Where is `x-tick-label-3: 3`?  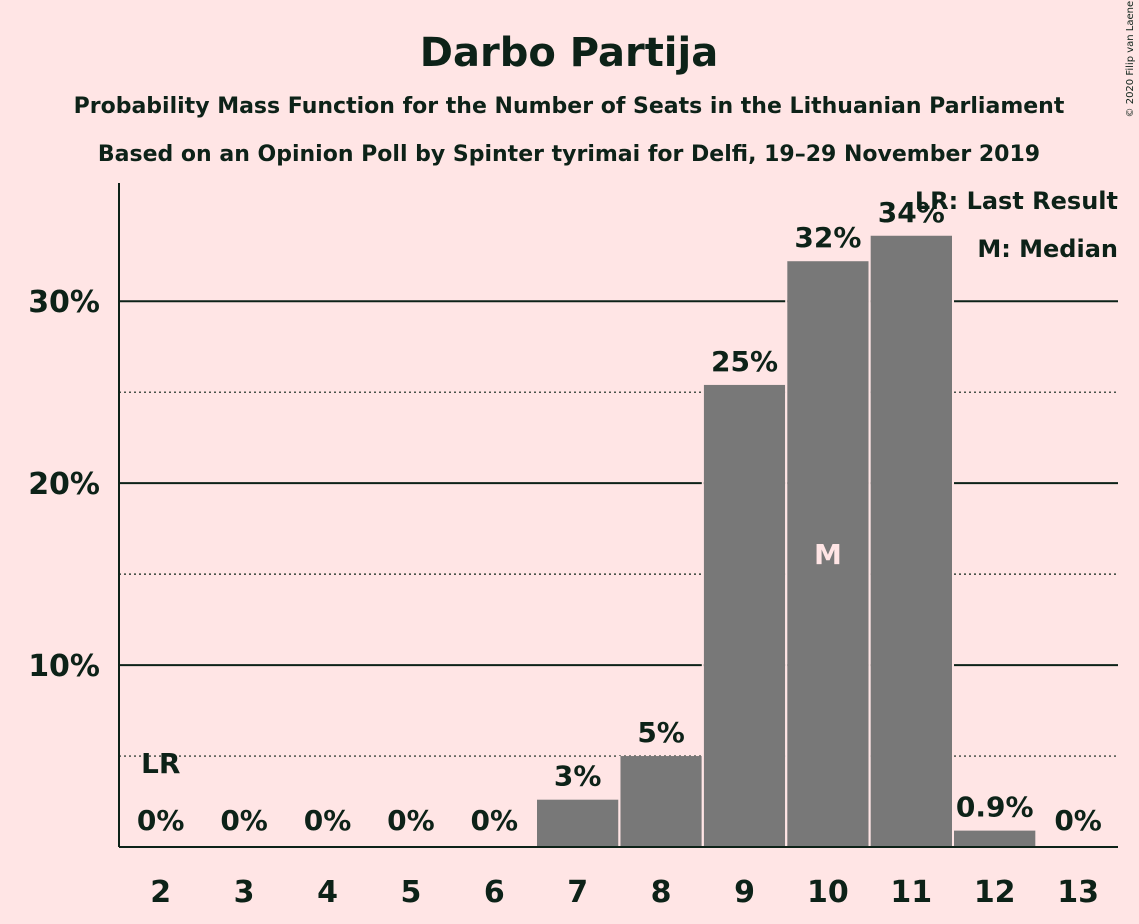
x-tick-label-3: 3 is located at coordinates (244, 892).